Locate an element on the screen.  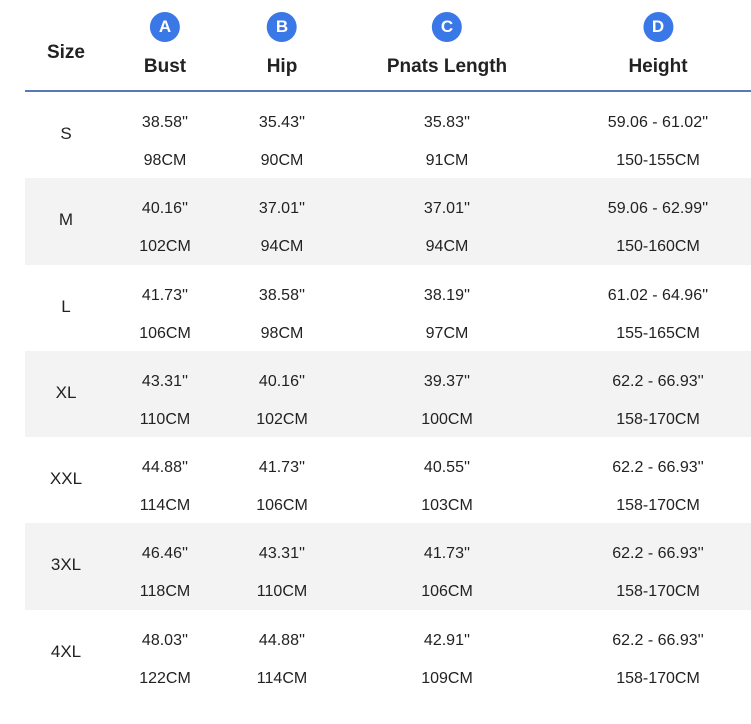
bust-inch-value: 40.16'' is located at coordinates (165, 209).